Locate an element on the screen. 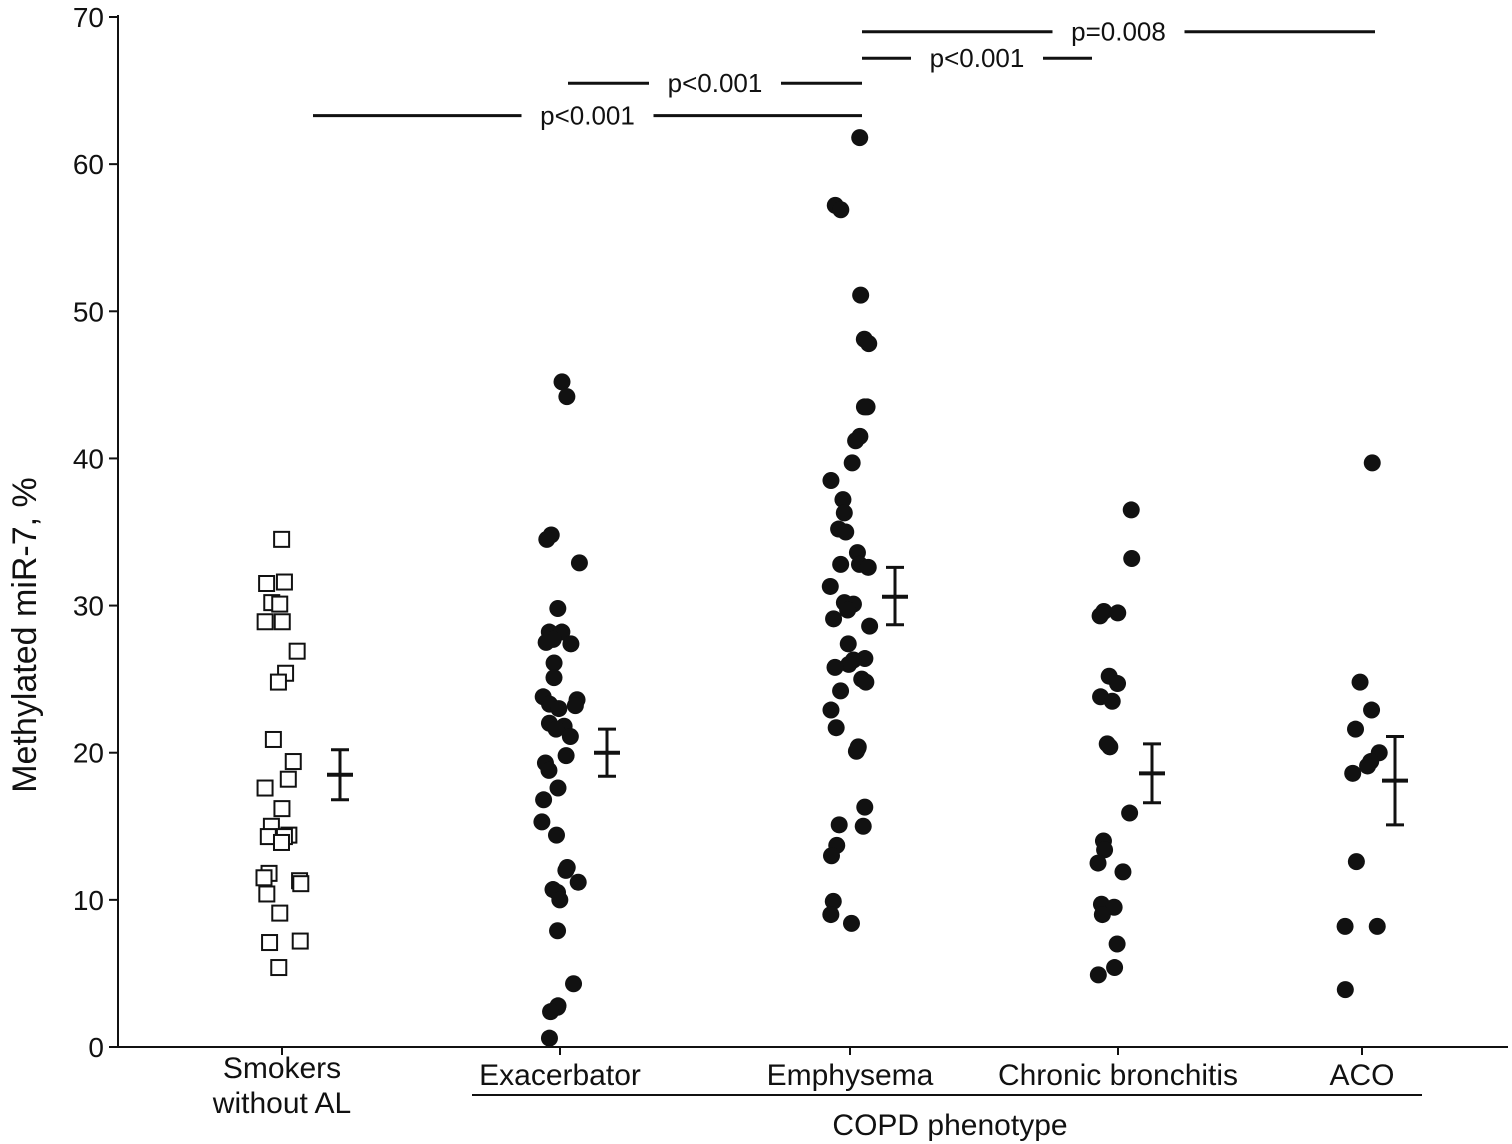 The image size is (1512, 1144). significance-annotations: p<0.001 p<0.001 p<0.001 p=0.008 is located at coordinates (844, 74).